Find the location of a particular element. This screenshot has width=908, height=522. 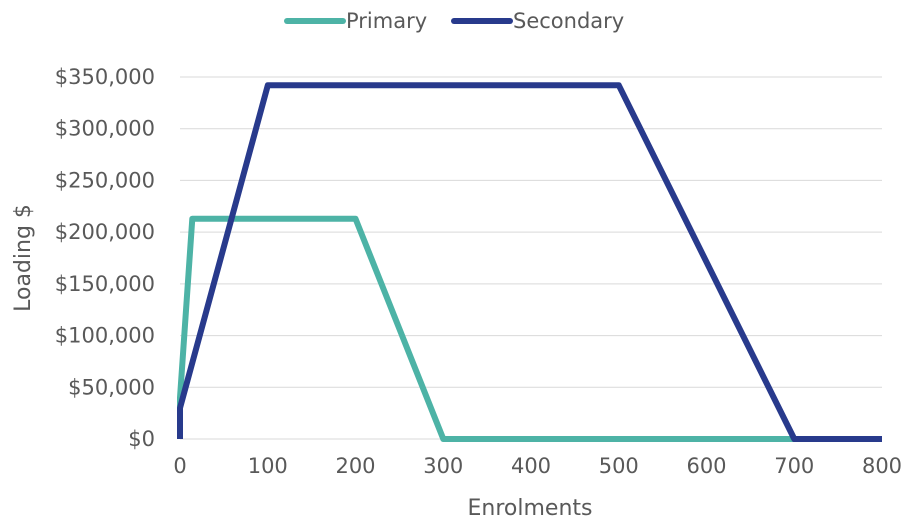

y-tick-label: $150,000 is located at coordinates (105, 284).